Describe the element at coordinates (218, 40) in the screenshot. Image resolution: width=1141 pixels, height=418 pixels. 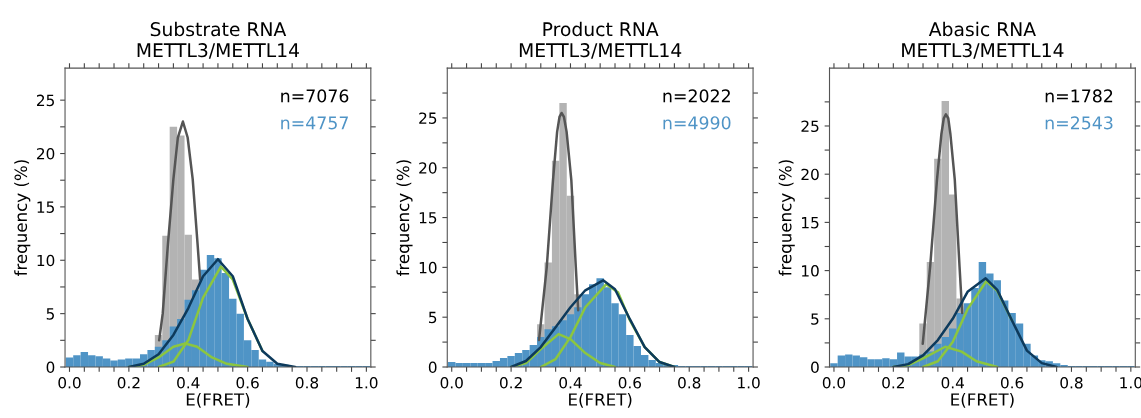
I see `chart-title: Substrate RNA METTL3/METTL14` at that location.